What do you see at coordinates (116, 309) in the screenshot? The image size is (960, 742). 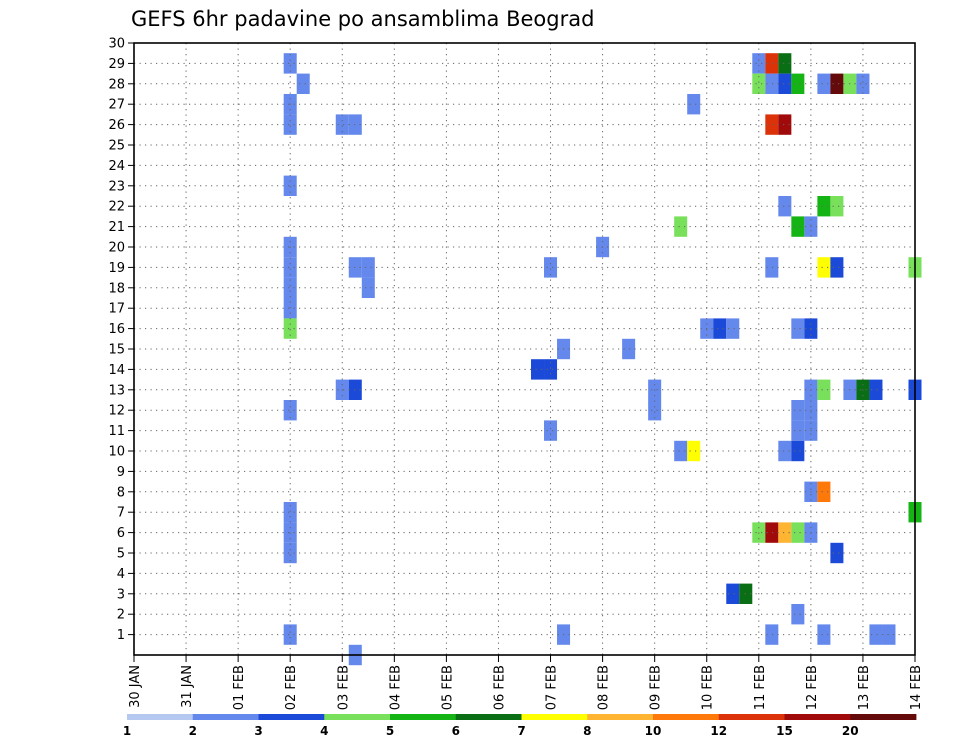 I see `y-tick-label: 17` at bounding box center [116, 309].